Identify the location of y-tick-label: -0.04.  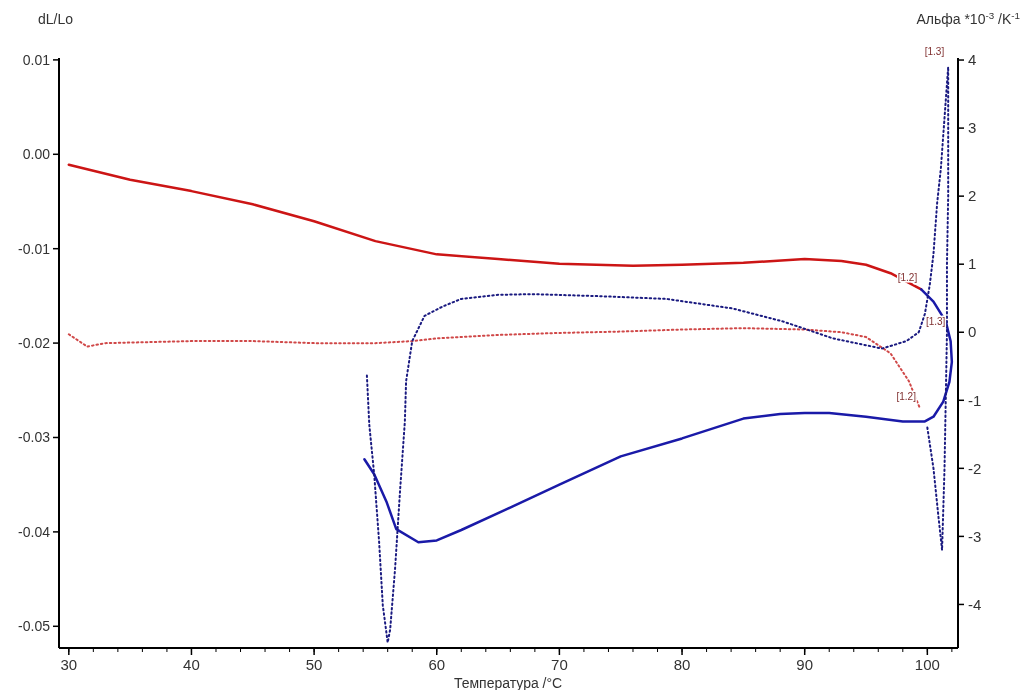
(34, 531).